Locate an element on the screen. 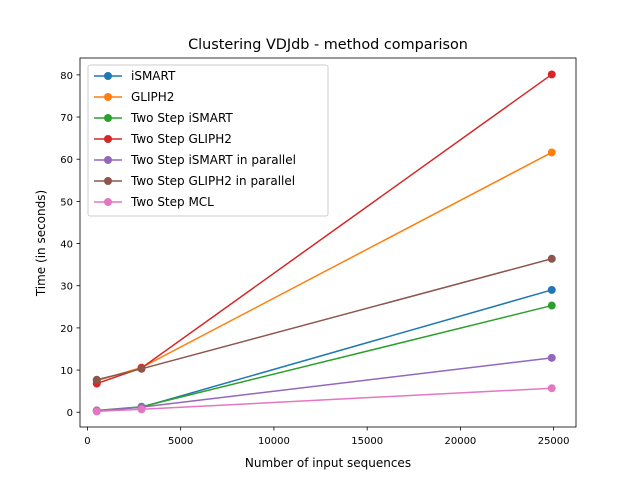  y-axis-label: Time (in seconds) is located at coordinates (41, 243).